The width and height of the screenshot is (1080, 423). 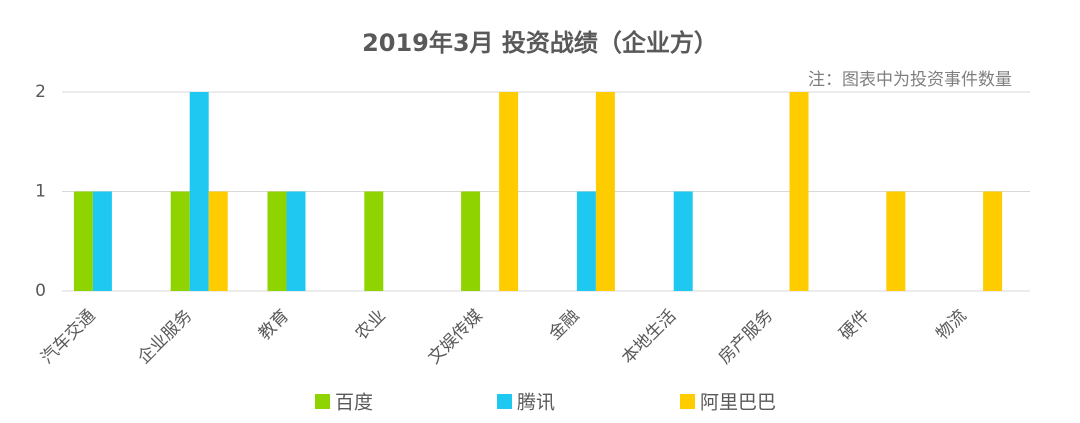 What do you see at coordinates (738, 403) in the screenshot?
I see `legend-label: 阿里巴巴` at bounding box center [738, 403].